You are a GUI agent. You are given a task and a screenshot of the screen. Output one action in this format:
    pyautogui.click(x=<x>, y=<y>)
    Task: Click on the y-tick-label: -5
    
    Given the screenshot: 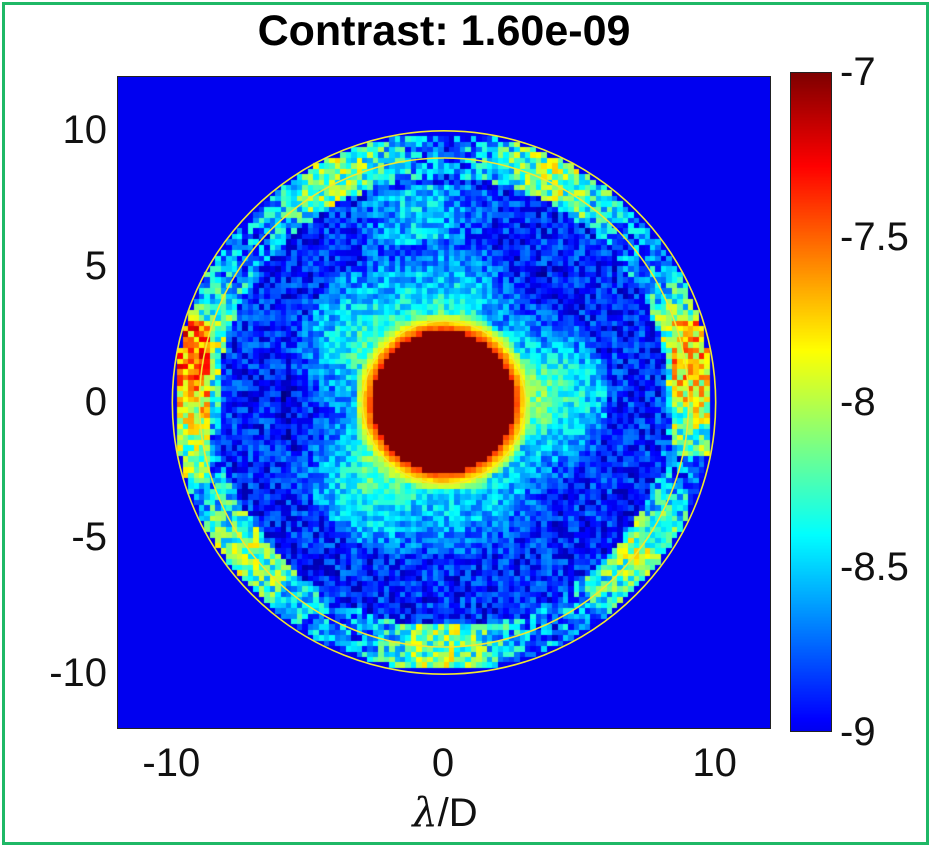 What is the action you would take?
    pyautogui.click(x=89, y=537)
    